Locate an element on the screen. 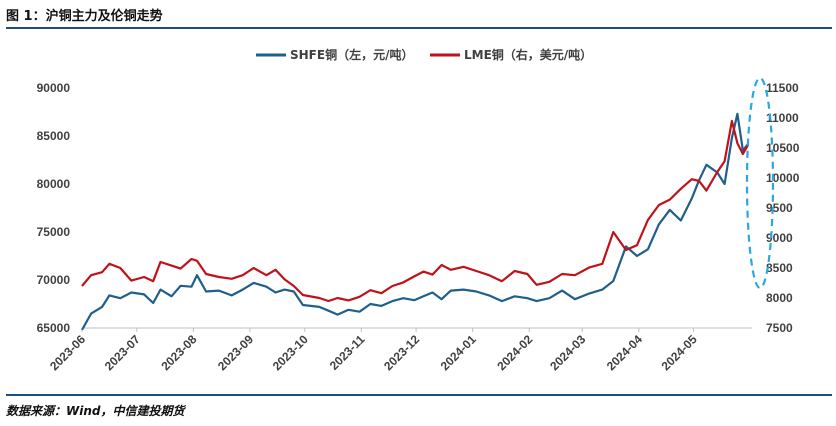  y-left-tick-label: 90000 is located at coordinates (54, 88).